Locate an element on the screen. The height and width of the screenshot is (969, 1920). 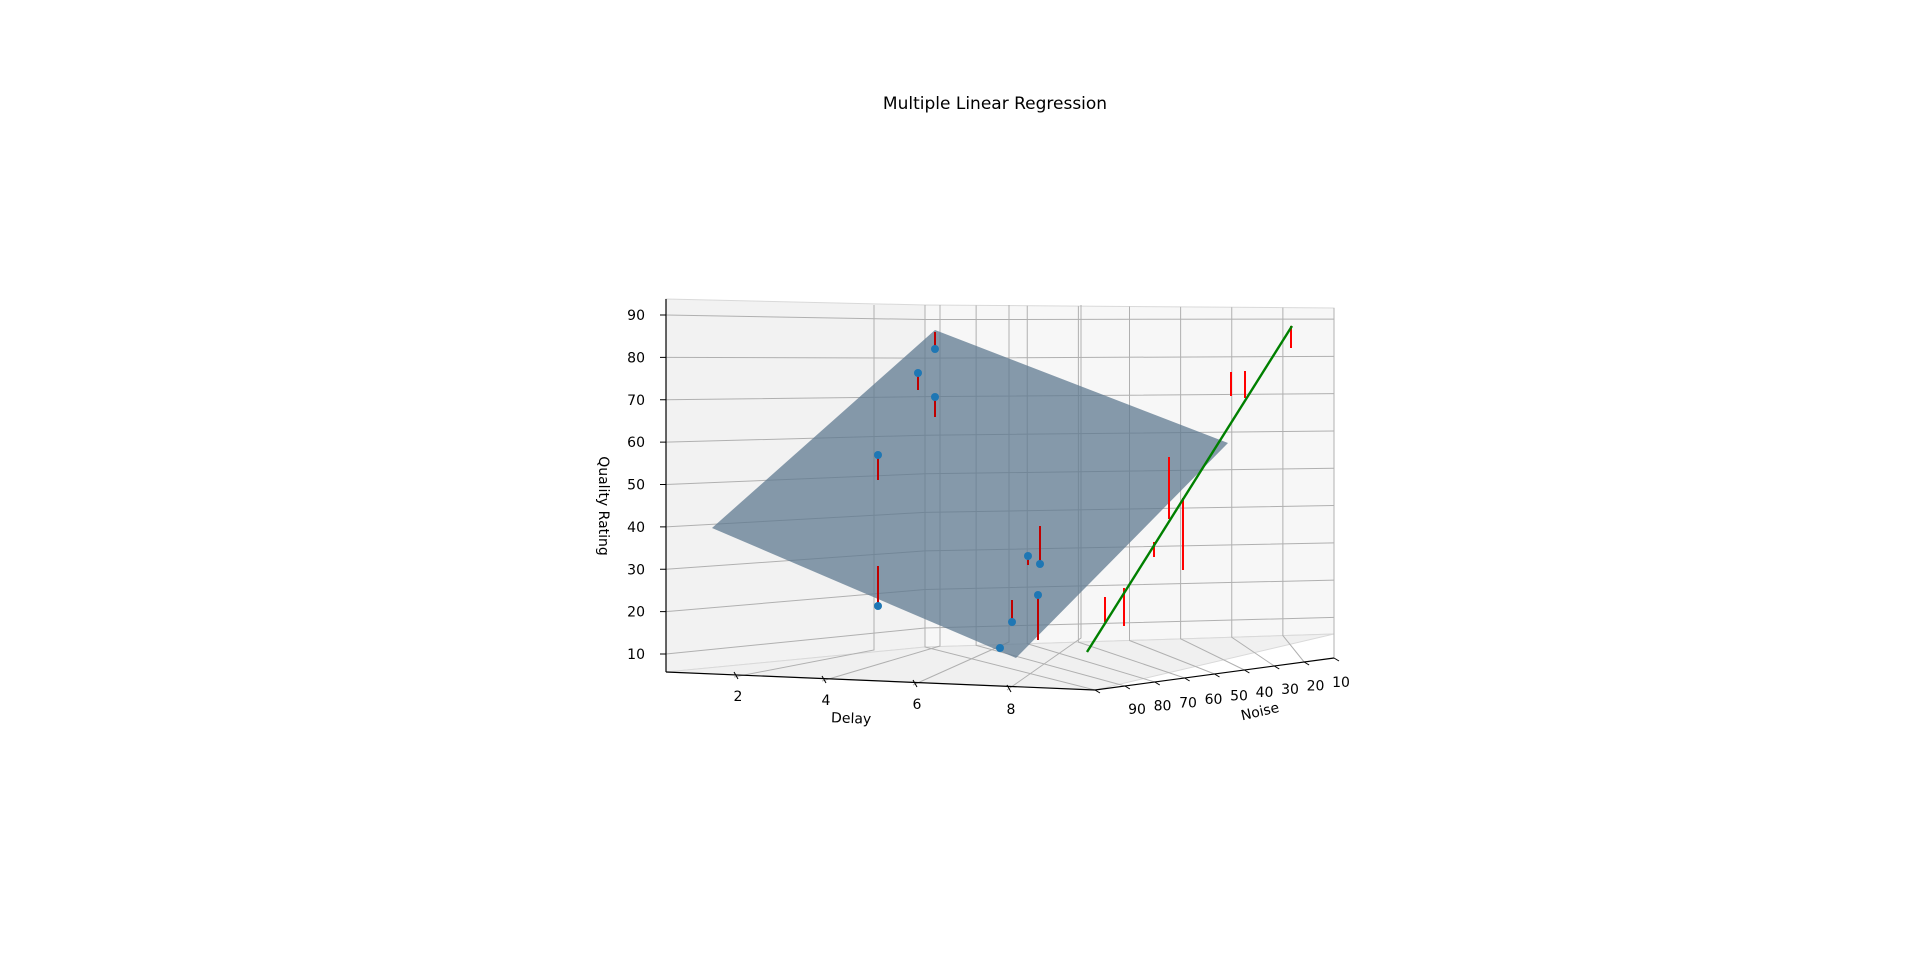
z-tick-label: 60 is located at coordinates (636, 443).